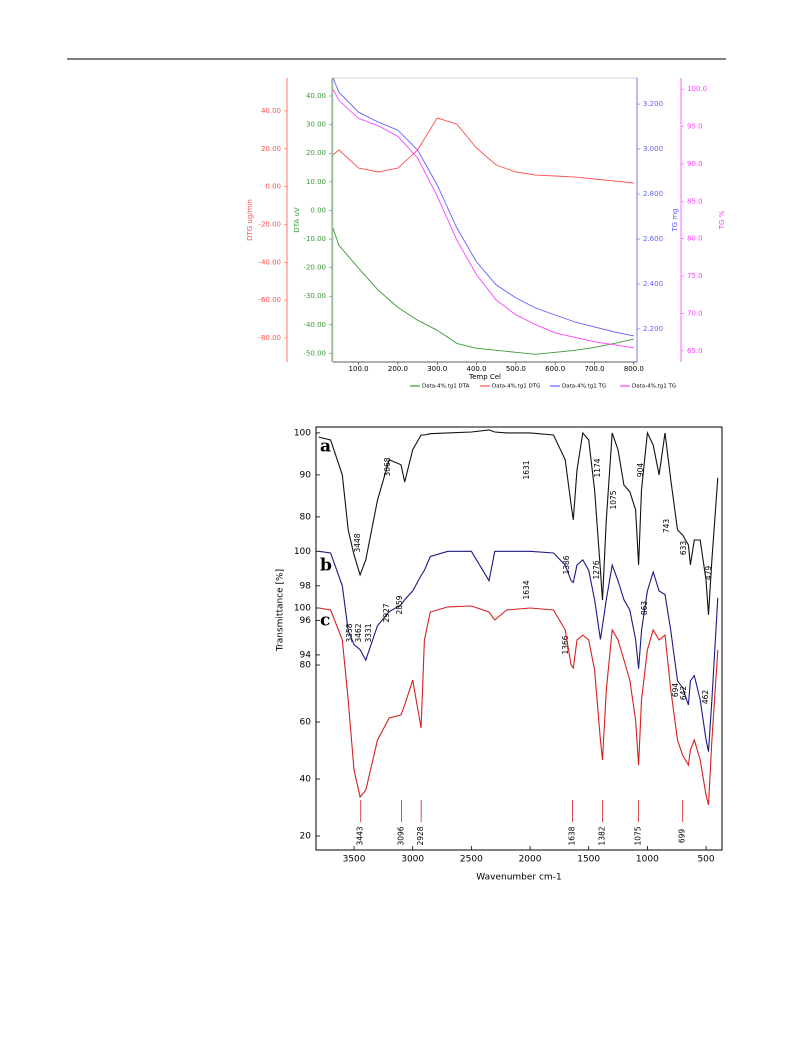  Describe the element at coordinates (354, 860) in the screenshot. I see `x-tick-label: 3500` at that location.